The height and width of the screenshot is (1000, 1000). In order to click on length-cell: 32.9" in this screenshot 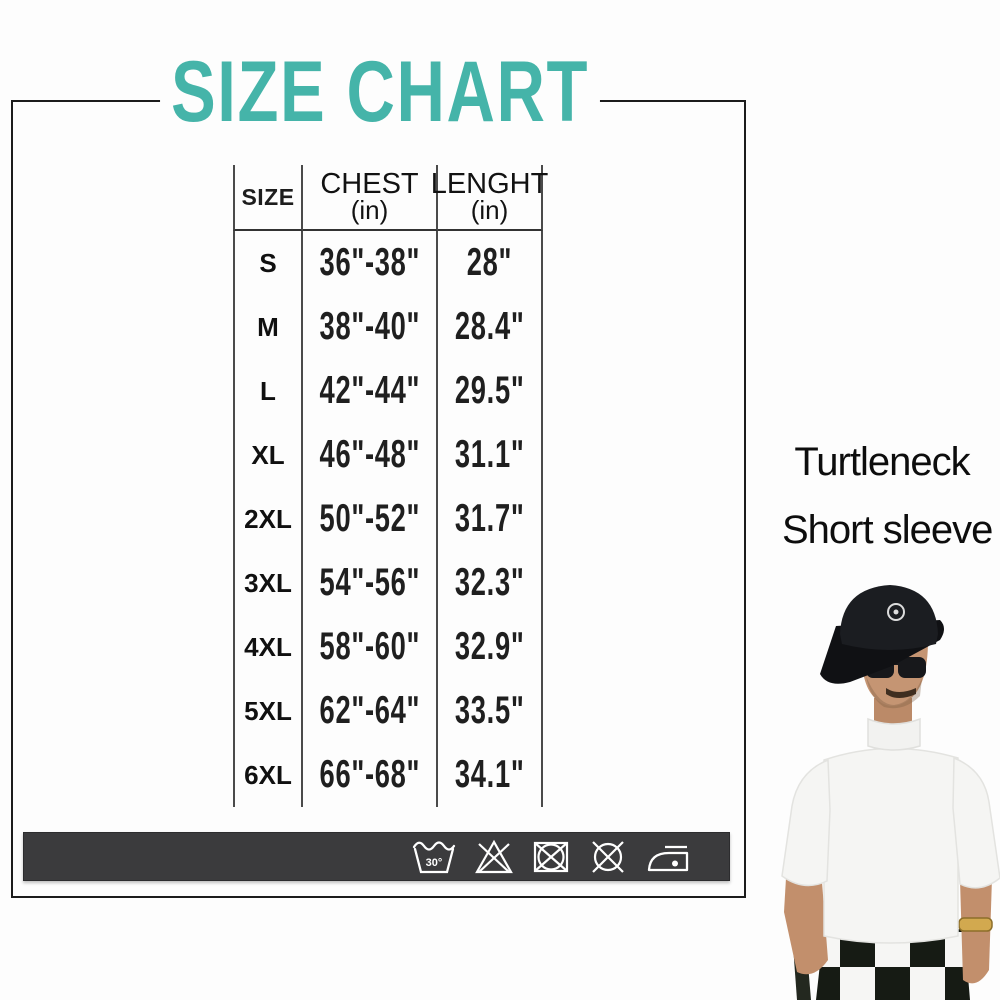, I will do `click(490, 647)`.